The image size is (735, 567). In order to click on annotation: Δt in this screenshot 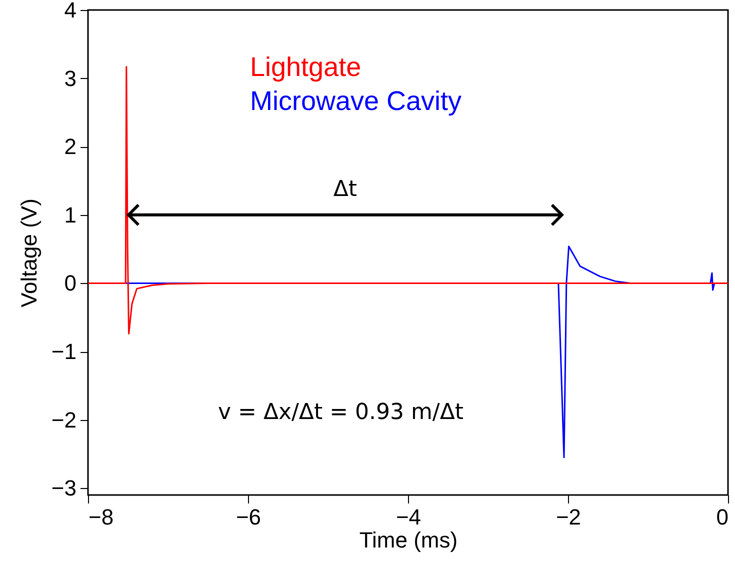, I will do `click(345, 189)`.